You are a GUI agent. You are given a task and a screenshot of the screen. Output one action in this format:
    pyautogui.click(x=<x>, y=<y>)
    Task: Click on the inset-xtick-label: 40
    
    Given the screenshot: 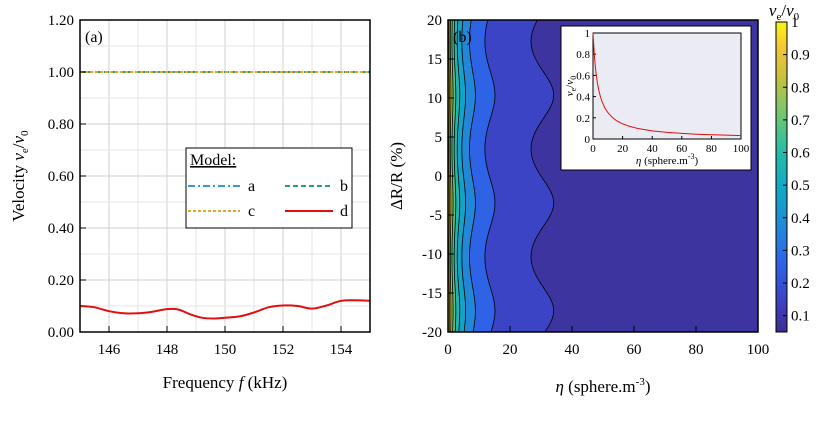 What is the action you would take?
    pyautogui.click(x=653, y=149)
    